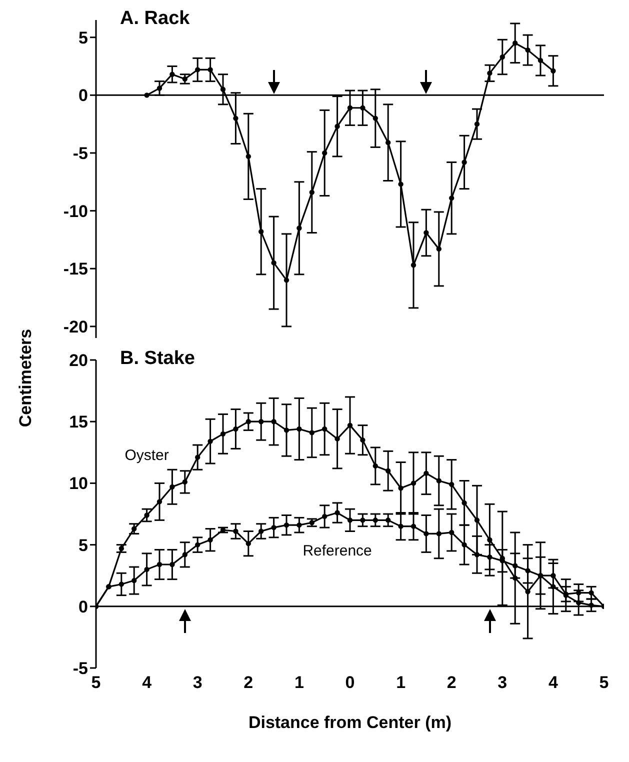 This screenshot has height=762, width=629. Describe the element at coordinates (26, 379) in the screenshot. I see `y-axis-title: Centimeters` at that location.